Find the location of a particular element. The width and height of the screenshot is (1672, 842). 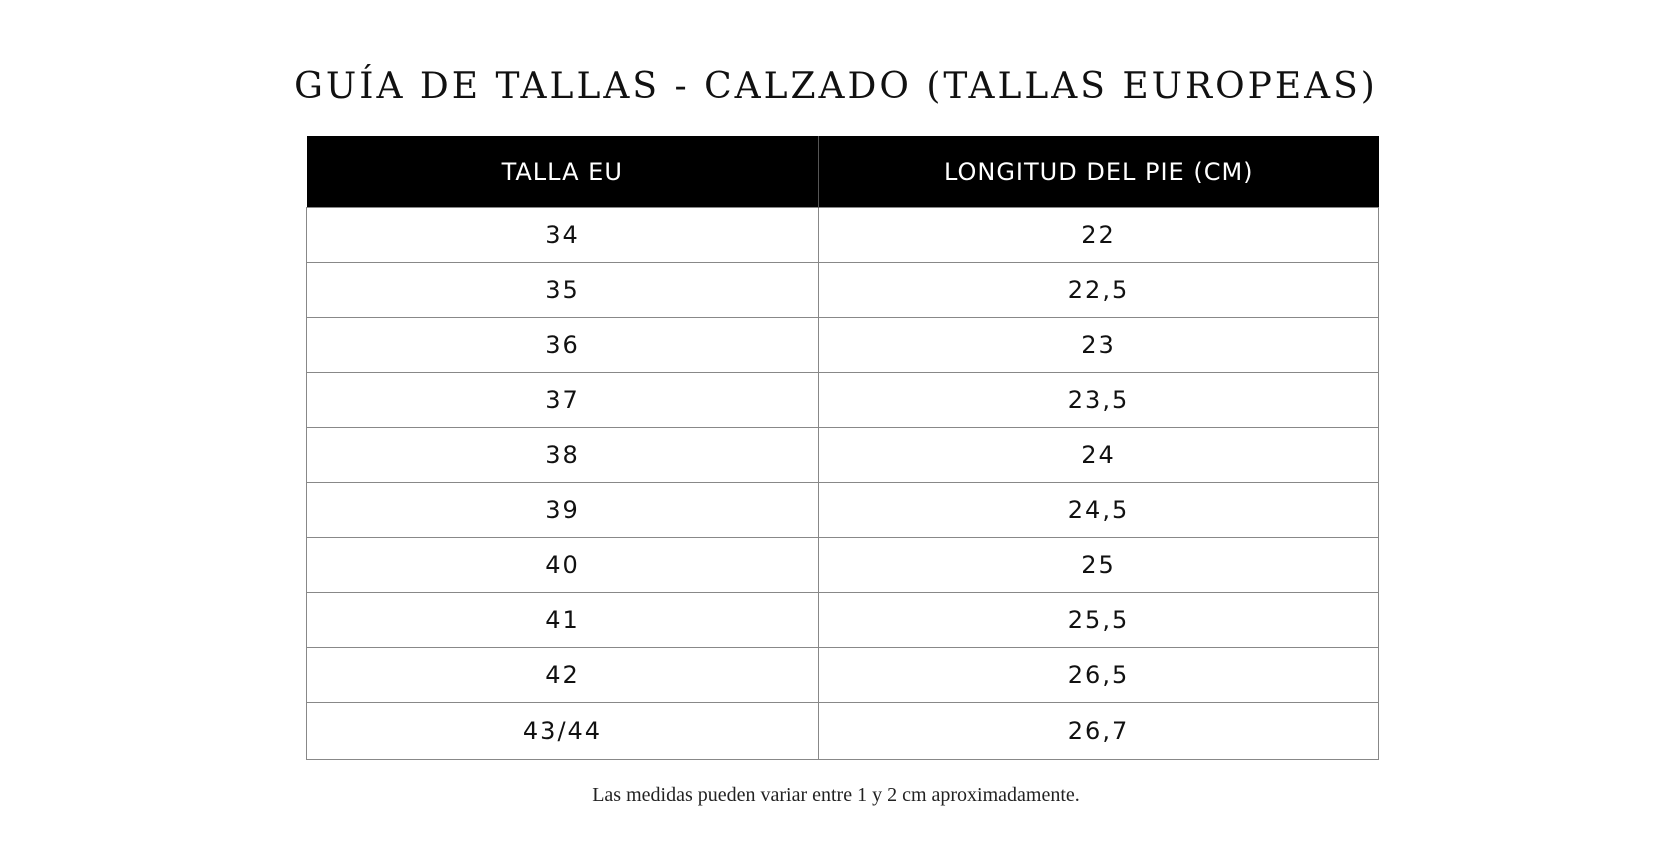

size-cell: 39 is located at coordinates (562, 510).